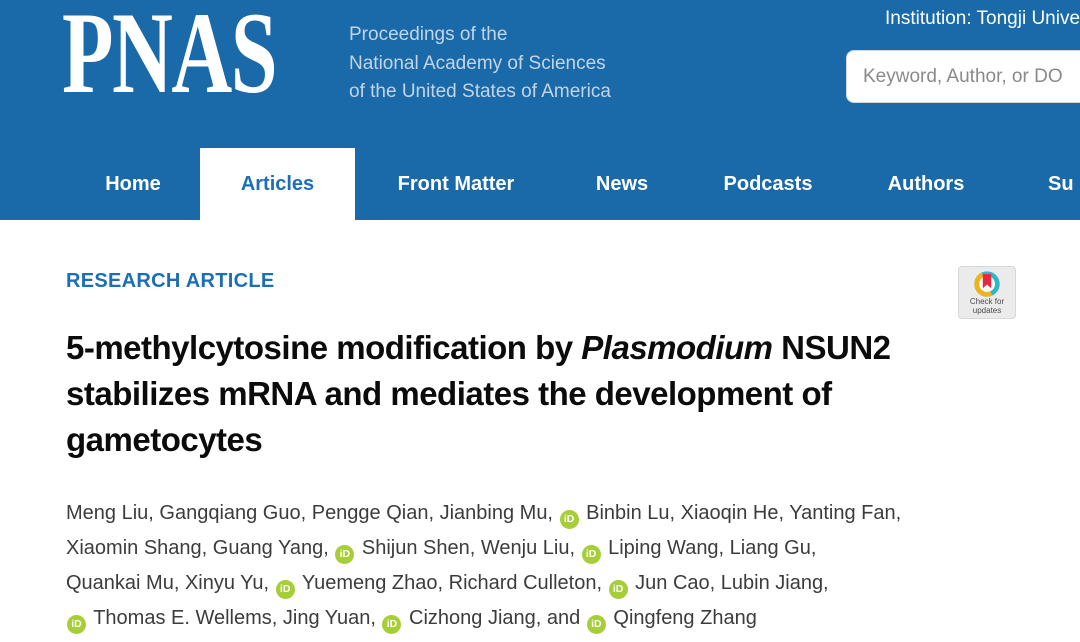 This screenshot has height=642, width=1080. What do you see at coordinates (200, 548) in the screenshot?
I see `author-names: Xiaomin Shang, Guang Yang,` at bounding box center [200, 548].